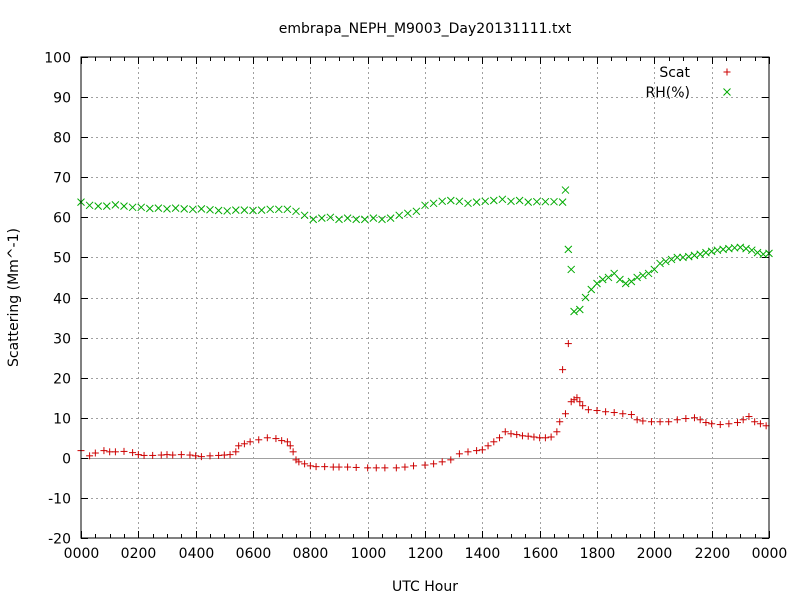 This screenshot has width=800, height=605. What do you see at coordinates (62, 420) in the screenshot?
I see `y-tick-label: 10` at bounding box center [62, 420].